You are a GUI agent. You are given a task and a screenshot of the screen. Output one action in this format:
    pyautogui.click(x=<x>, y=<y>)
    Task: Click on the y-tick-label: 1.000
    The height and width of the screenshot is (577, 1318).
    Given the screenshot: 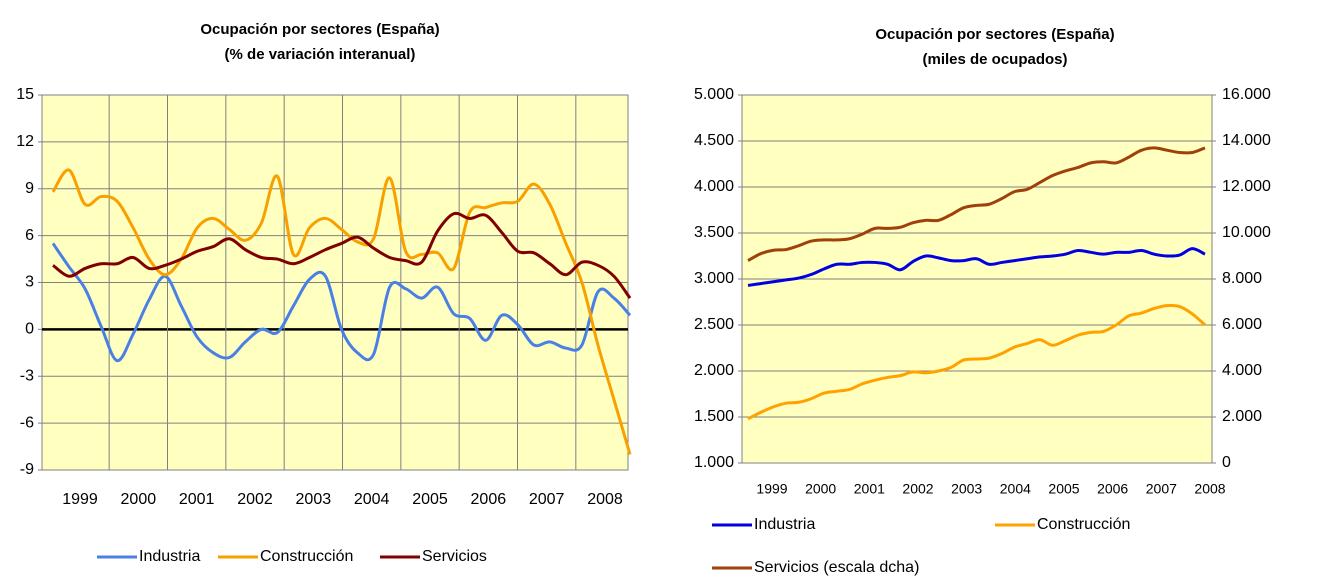 What is the action you would take?
    pyautogui.click(x=714, y=462)
    